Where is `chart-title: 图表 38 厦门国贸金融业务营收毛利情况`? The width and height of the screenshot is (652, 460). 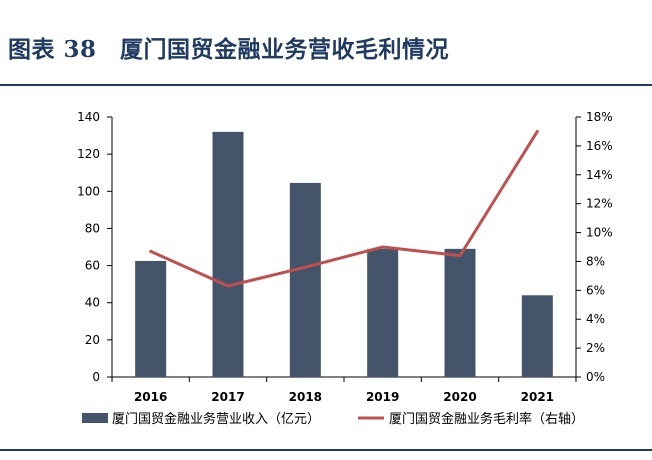
chart-title: 图表 38 厦门国贸金融业务营收毛利情况 is located at coordinates (229, 49).